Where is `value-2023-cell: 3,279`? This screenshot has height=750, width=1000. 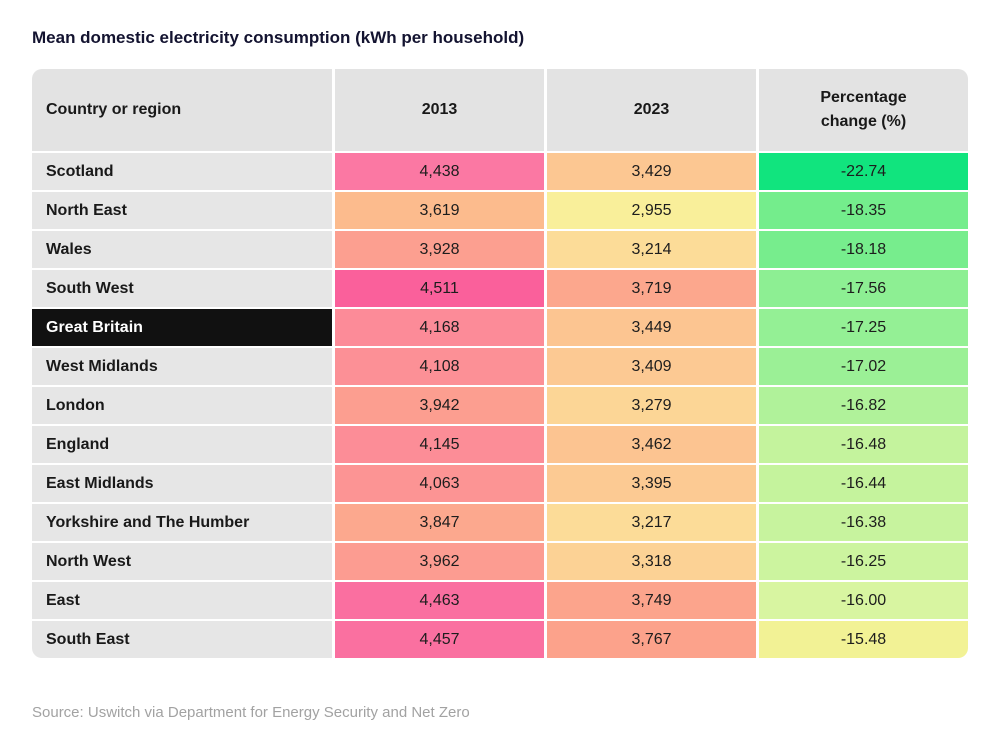
value-2023-cell: 3,279 is located at coordinates (651, 406).